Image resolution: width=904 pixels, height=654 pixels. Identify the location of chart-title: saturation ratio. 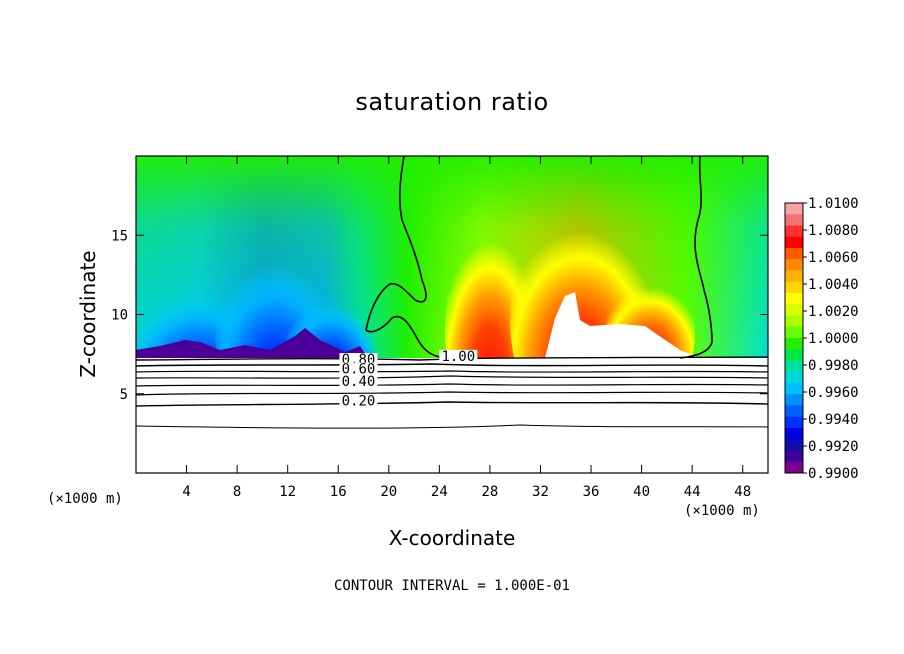
(452, 102).